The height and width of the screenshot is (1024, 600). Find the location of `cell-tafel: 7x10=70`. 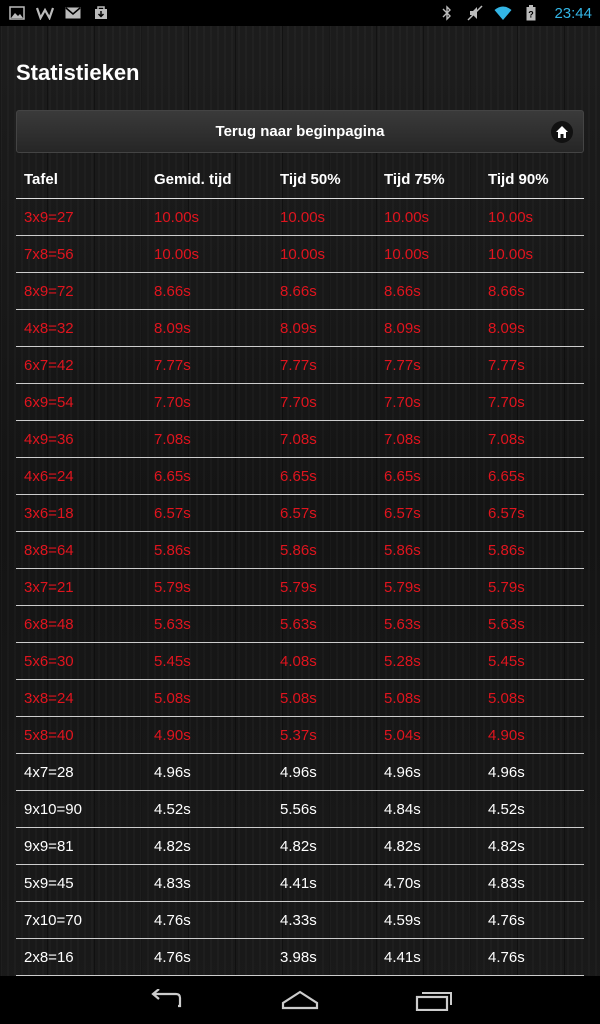

cell-tafel: 7x10=70 is located at coordinates (81, 920).